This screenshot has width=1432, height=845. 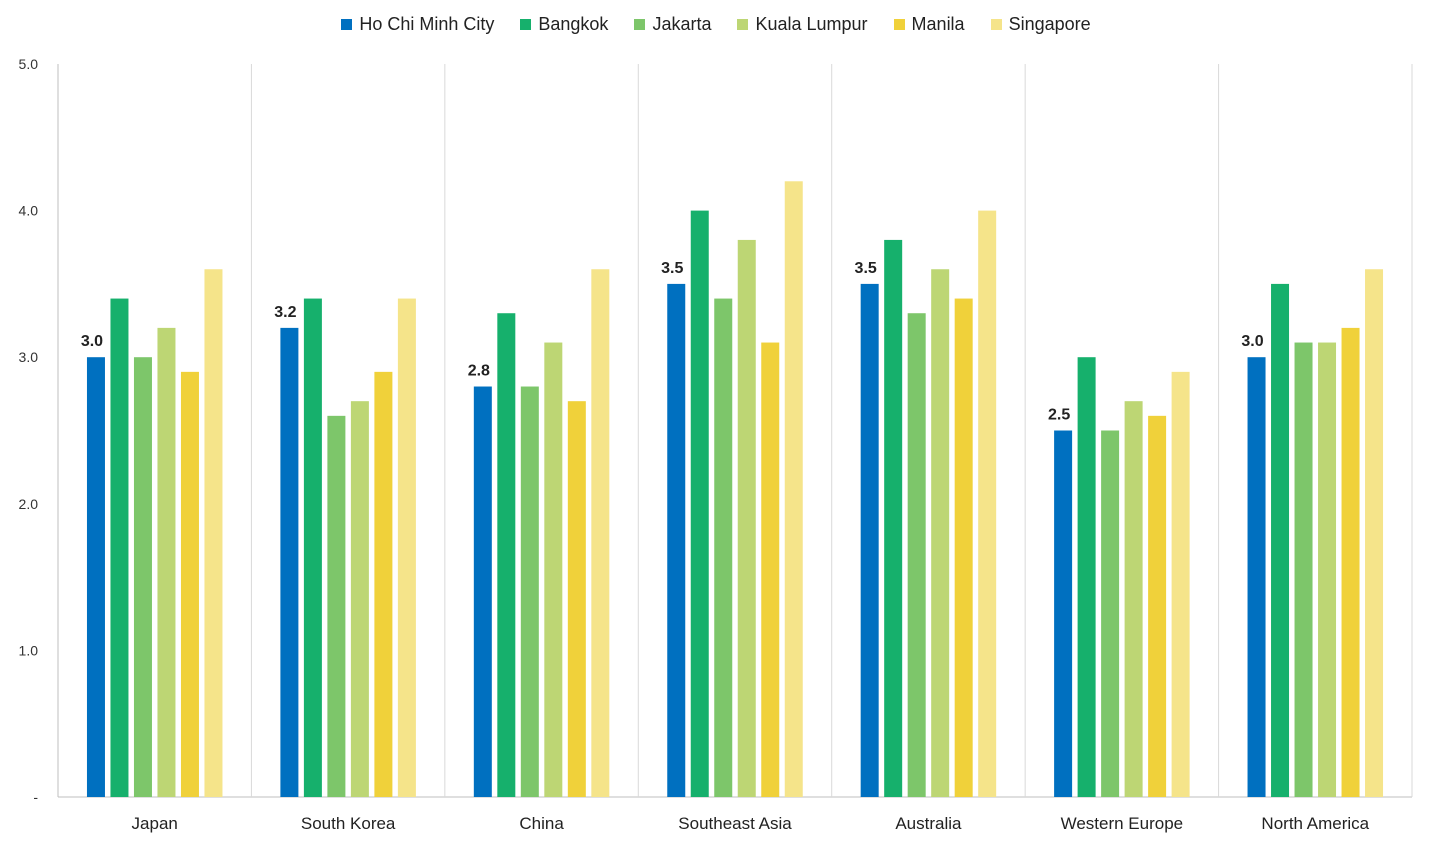 I want to click on legend-label: Bangkok, so click(x=573, y=24).